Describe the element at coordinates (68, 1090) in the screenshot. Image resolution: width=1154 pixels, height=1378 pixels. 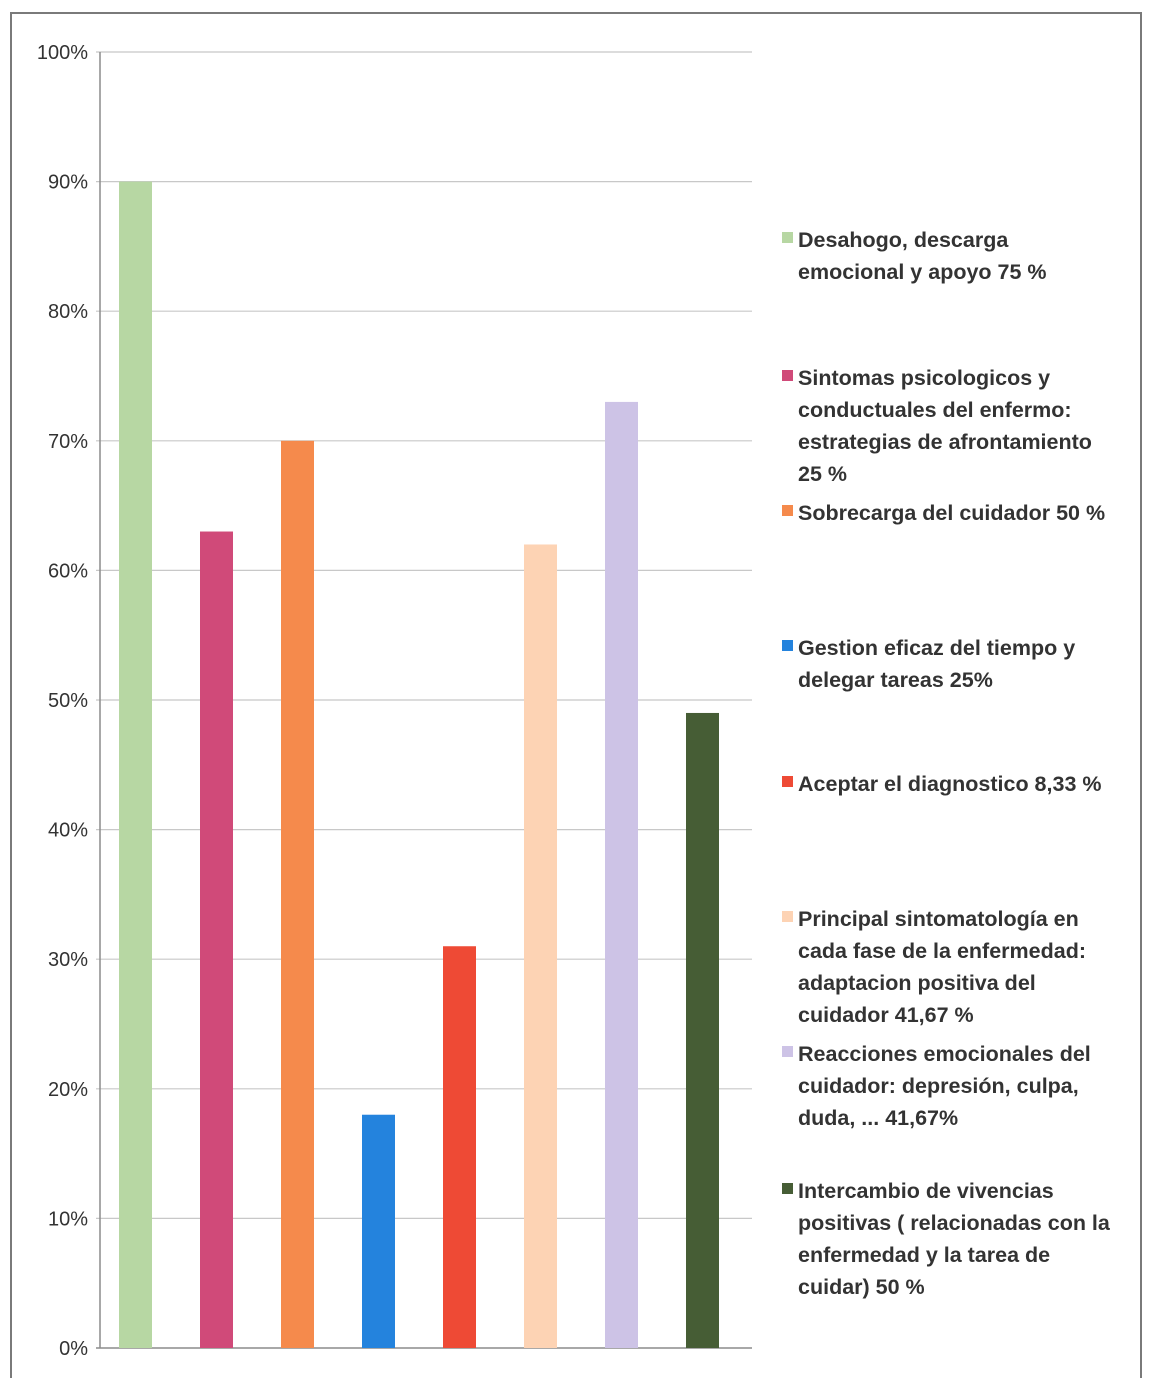
I see `y-tick-label: 20%` at that location.